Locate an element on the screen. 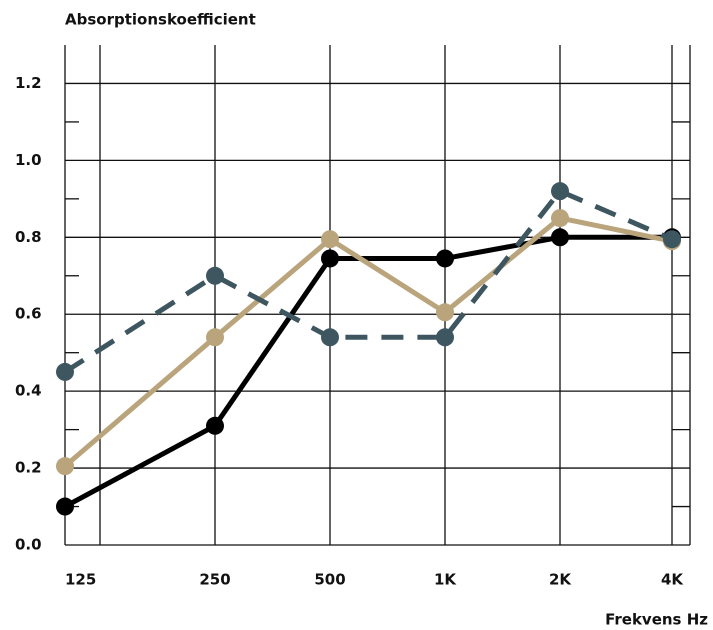 This screenshot has height=630, width=713. x-tick-label: 125 is located at coordinates (80, 580).